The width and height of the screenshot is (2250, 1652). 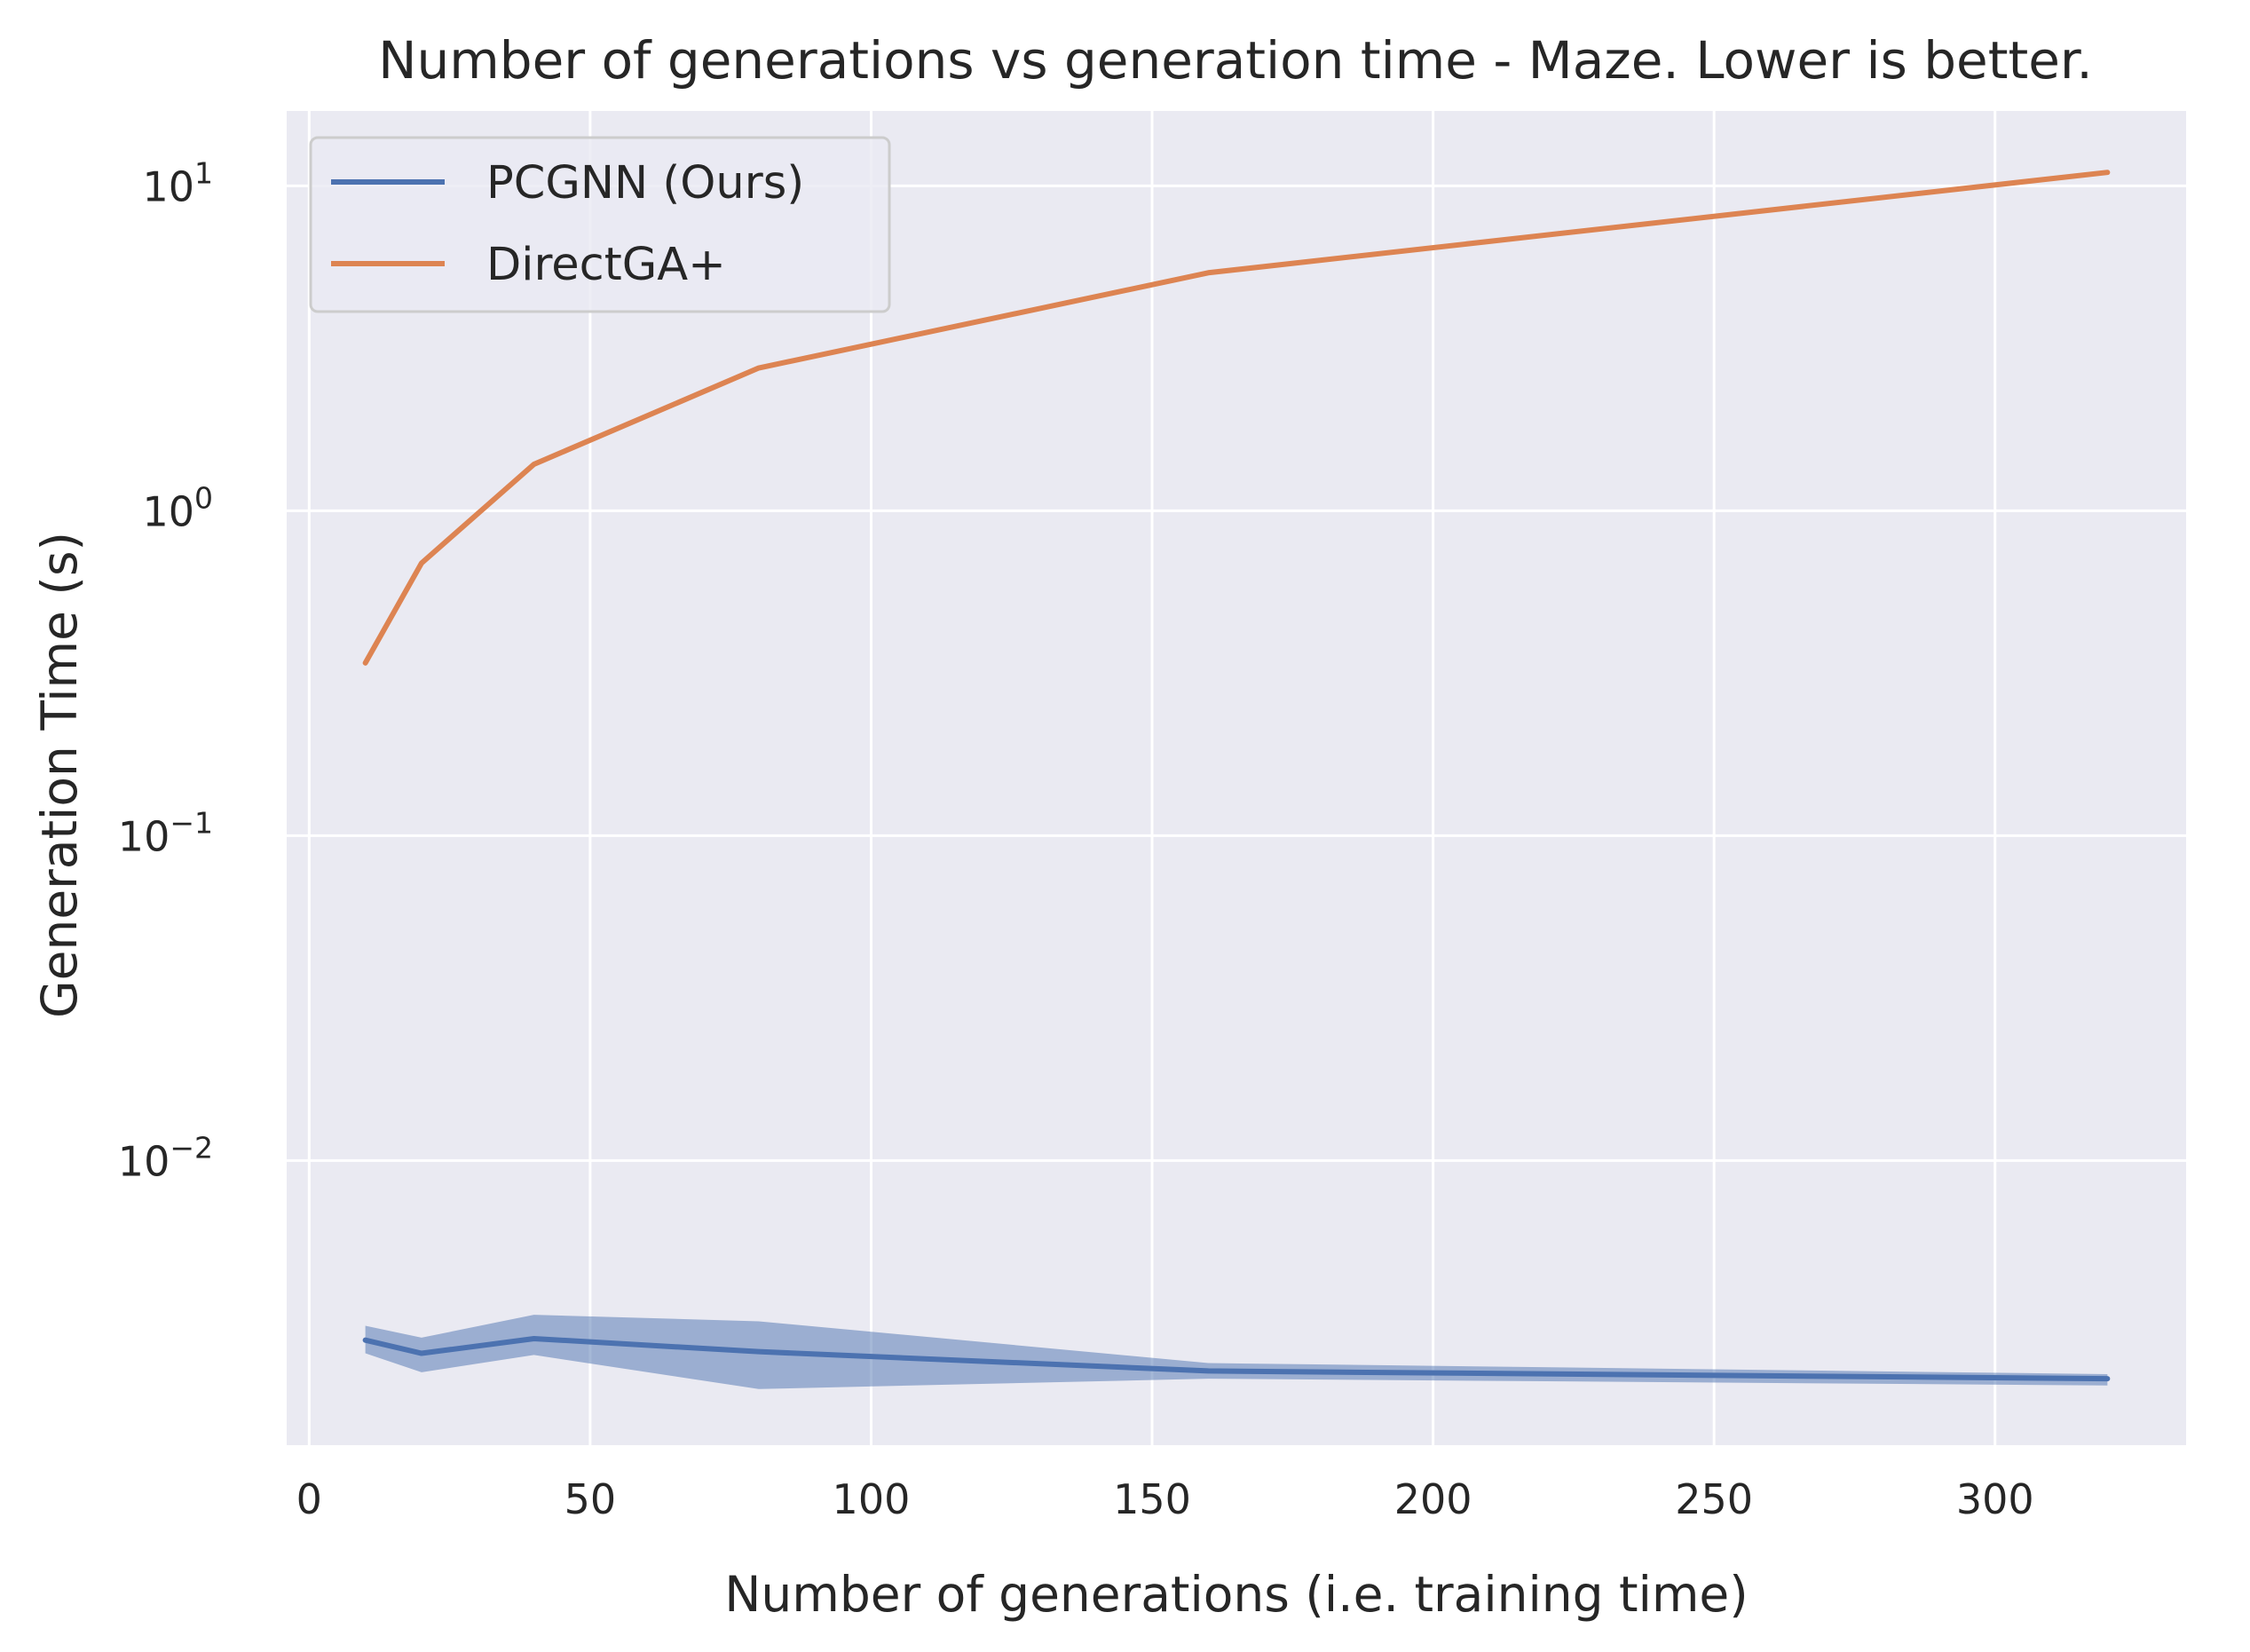 What do you see at coordinates (203, 172) in the screenshot?
I see `y-tick-exponent: 1` at bounding box center [203, 172].